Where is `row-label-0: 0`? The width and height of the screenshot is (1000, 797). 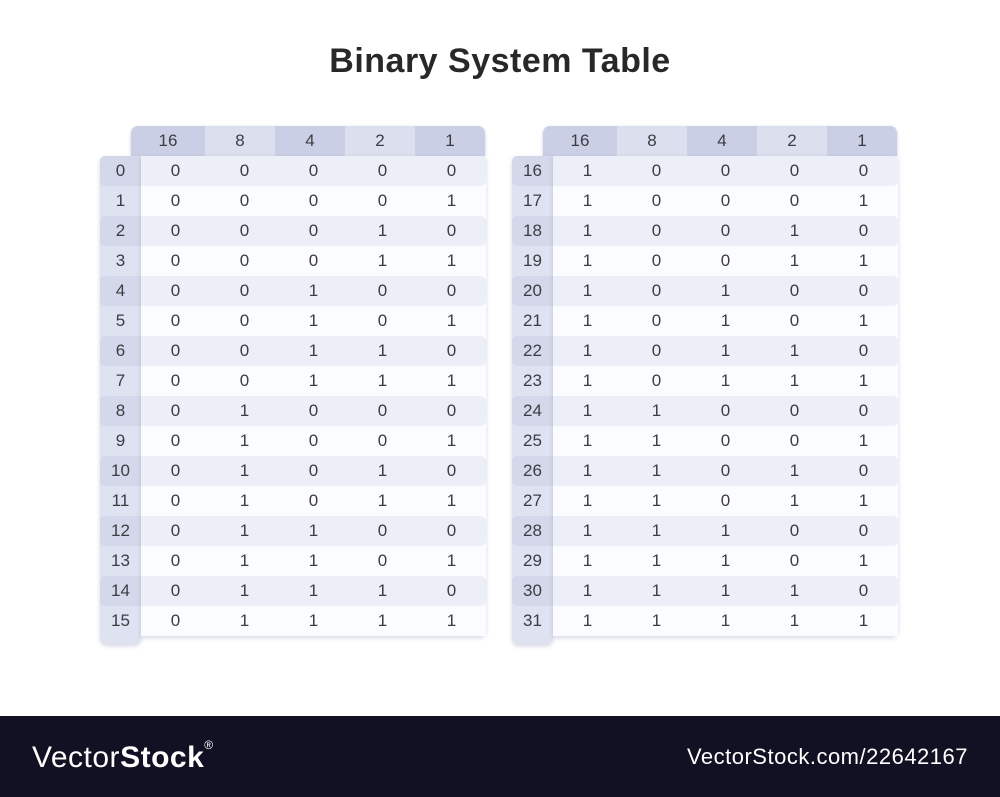 row-label-0: 0 is located at coordinates (120, 171).